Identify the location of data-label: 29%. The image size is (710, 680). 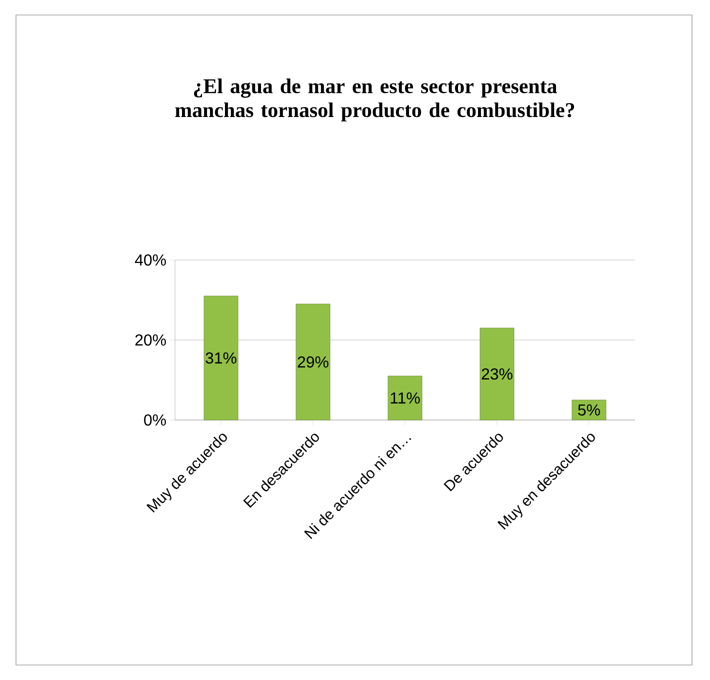
(313, 362).